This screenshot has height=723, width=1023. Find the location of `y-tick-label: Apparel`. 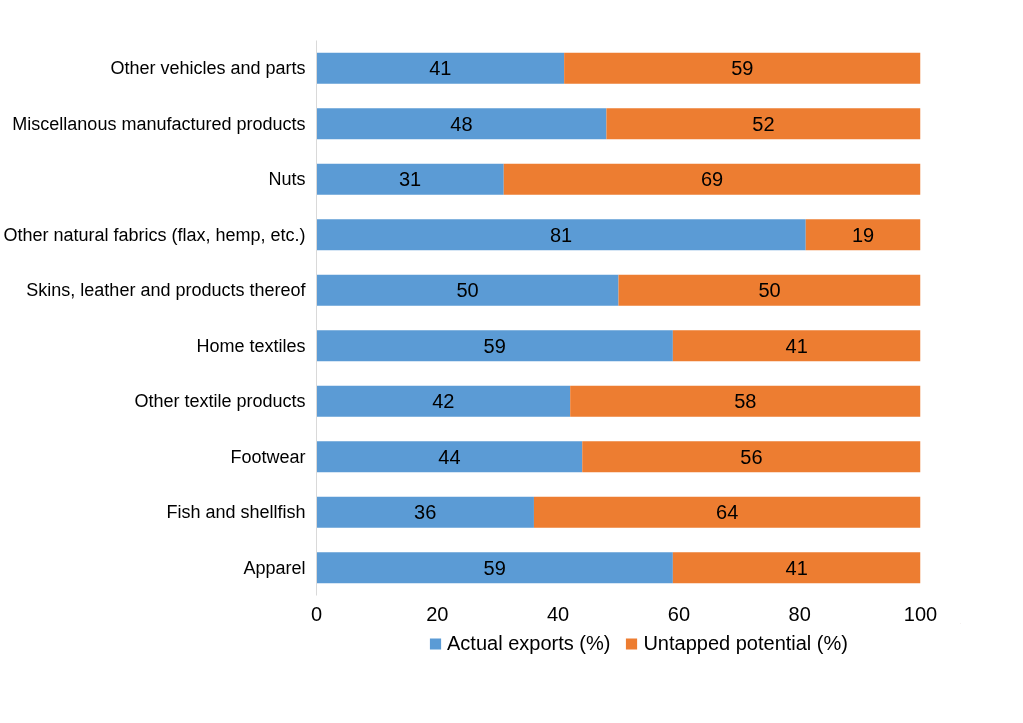

y-tick-label: Apparel is located at coordinates (274, 567).